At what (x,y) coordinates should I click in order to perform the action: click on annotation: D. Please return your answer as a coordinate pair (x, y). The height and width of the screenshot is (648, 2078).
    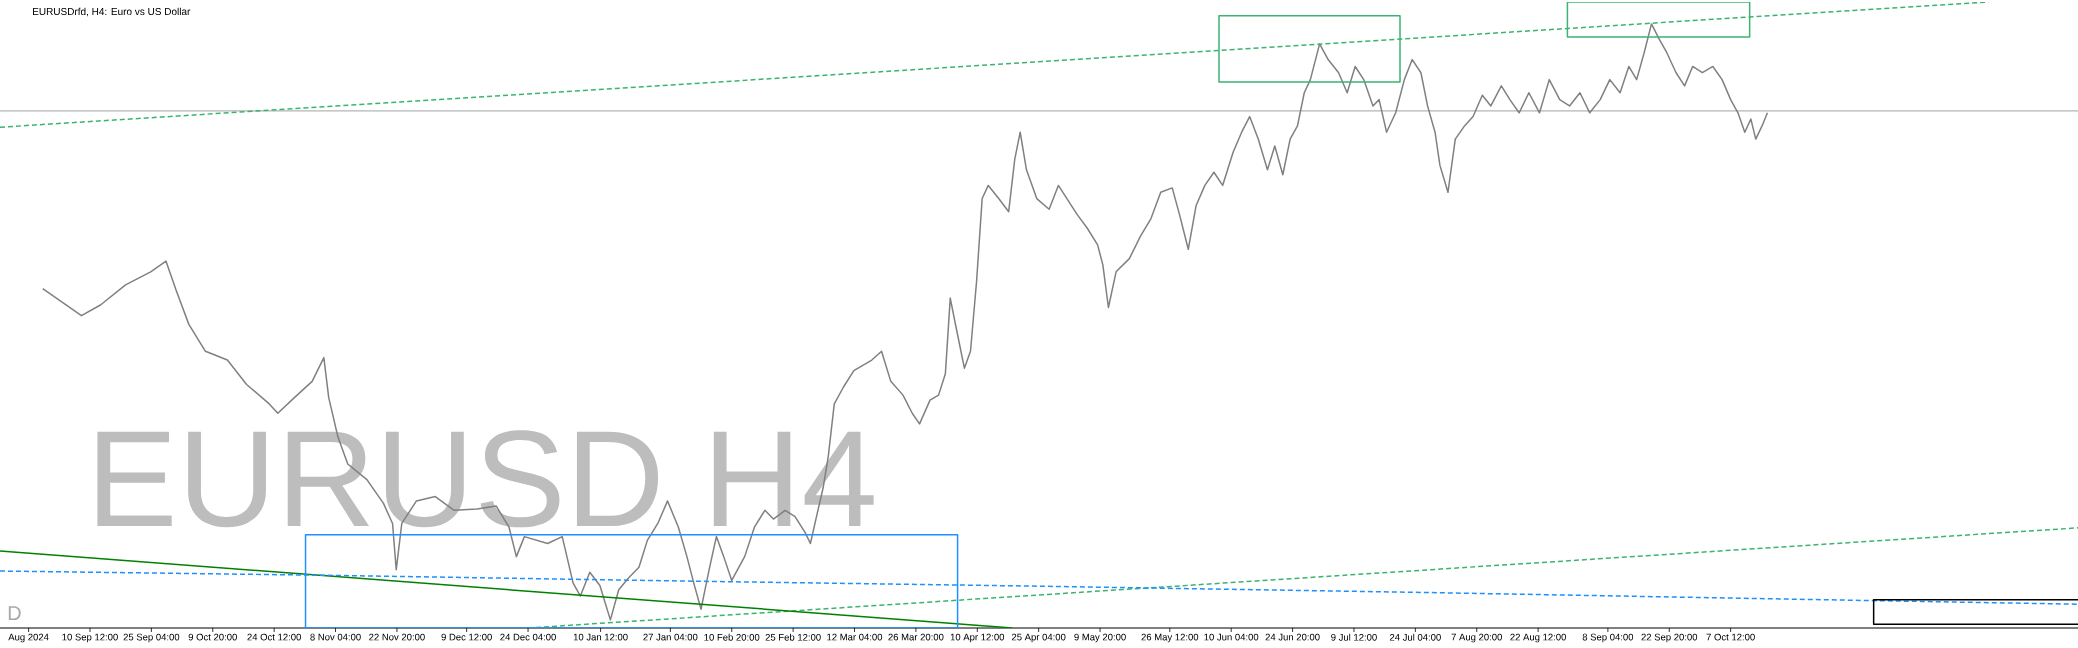
    Looking at the image, I should click on (14, 613).